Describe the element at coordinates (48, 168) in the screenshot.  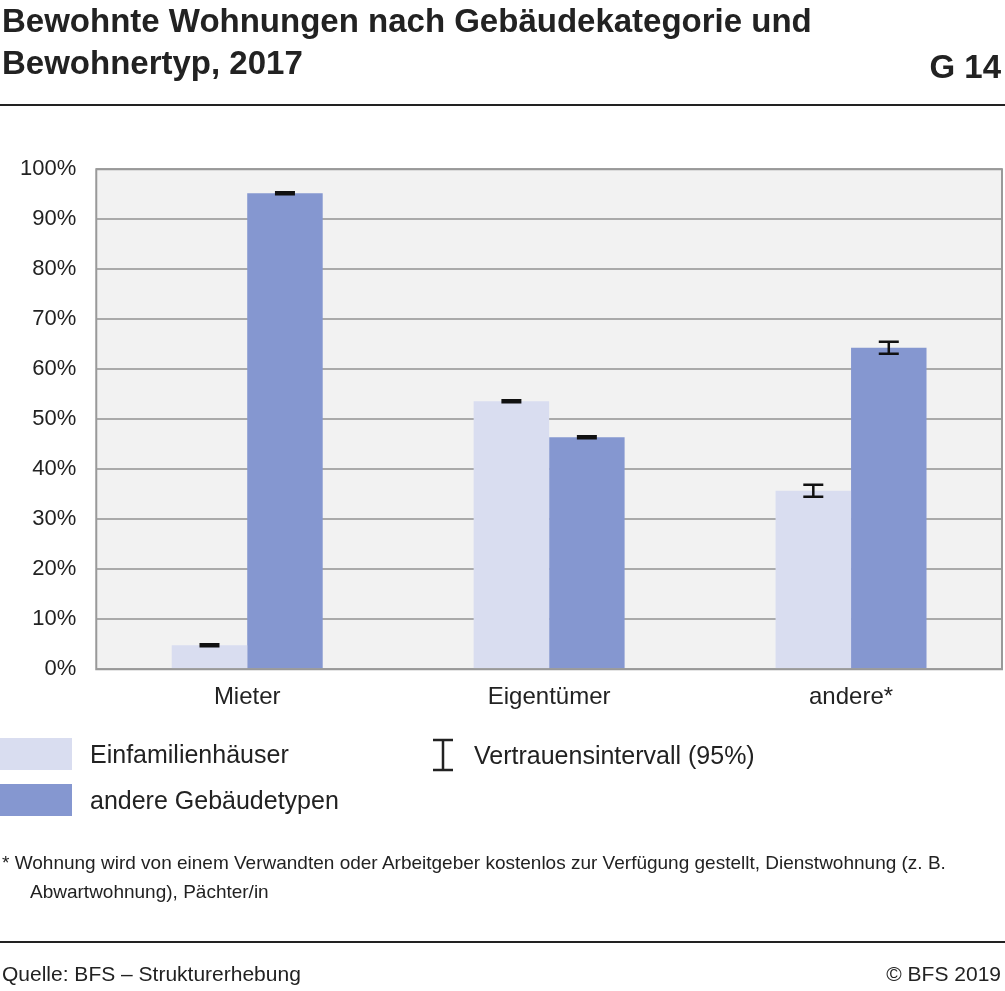
I see `y-tick-label: 100%` at that location.